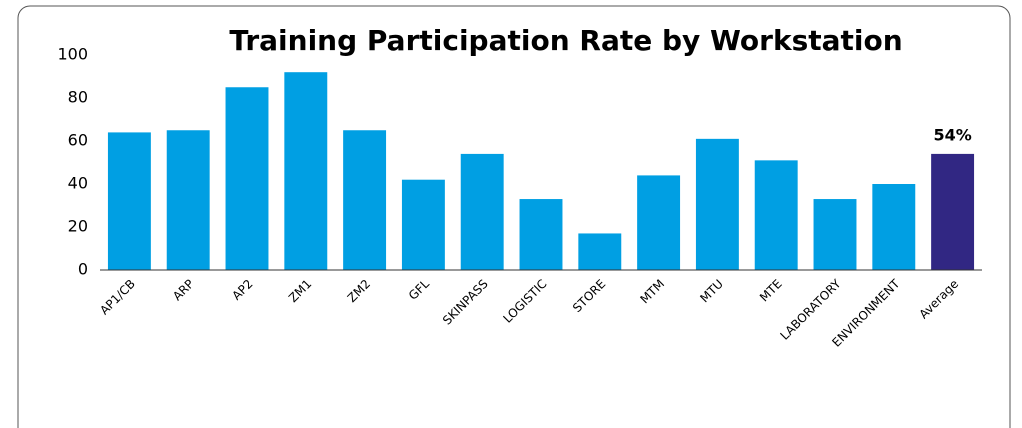 The height and width of the screenshot is (428, 1022). I want to click on y-tick-label: 100, so click(72, 54).